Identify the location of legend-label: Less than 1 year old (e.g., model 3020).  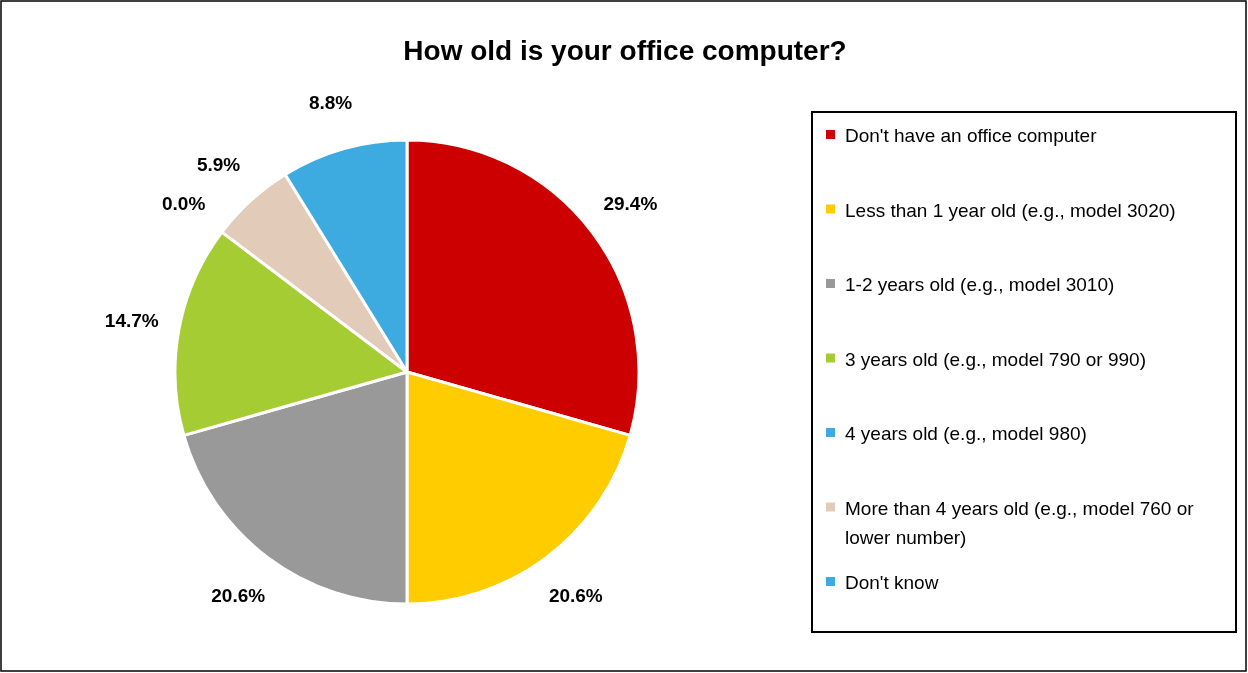
(1010, 209).